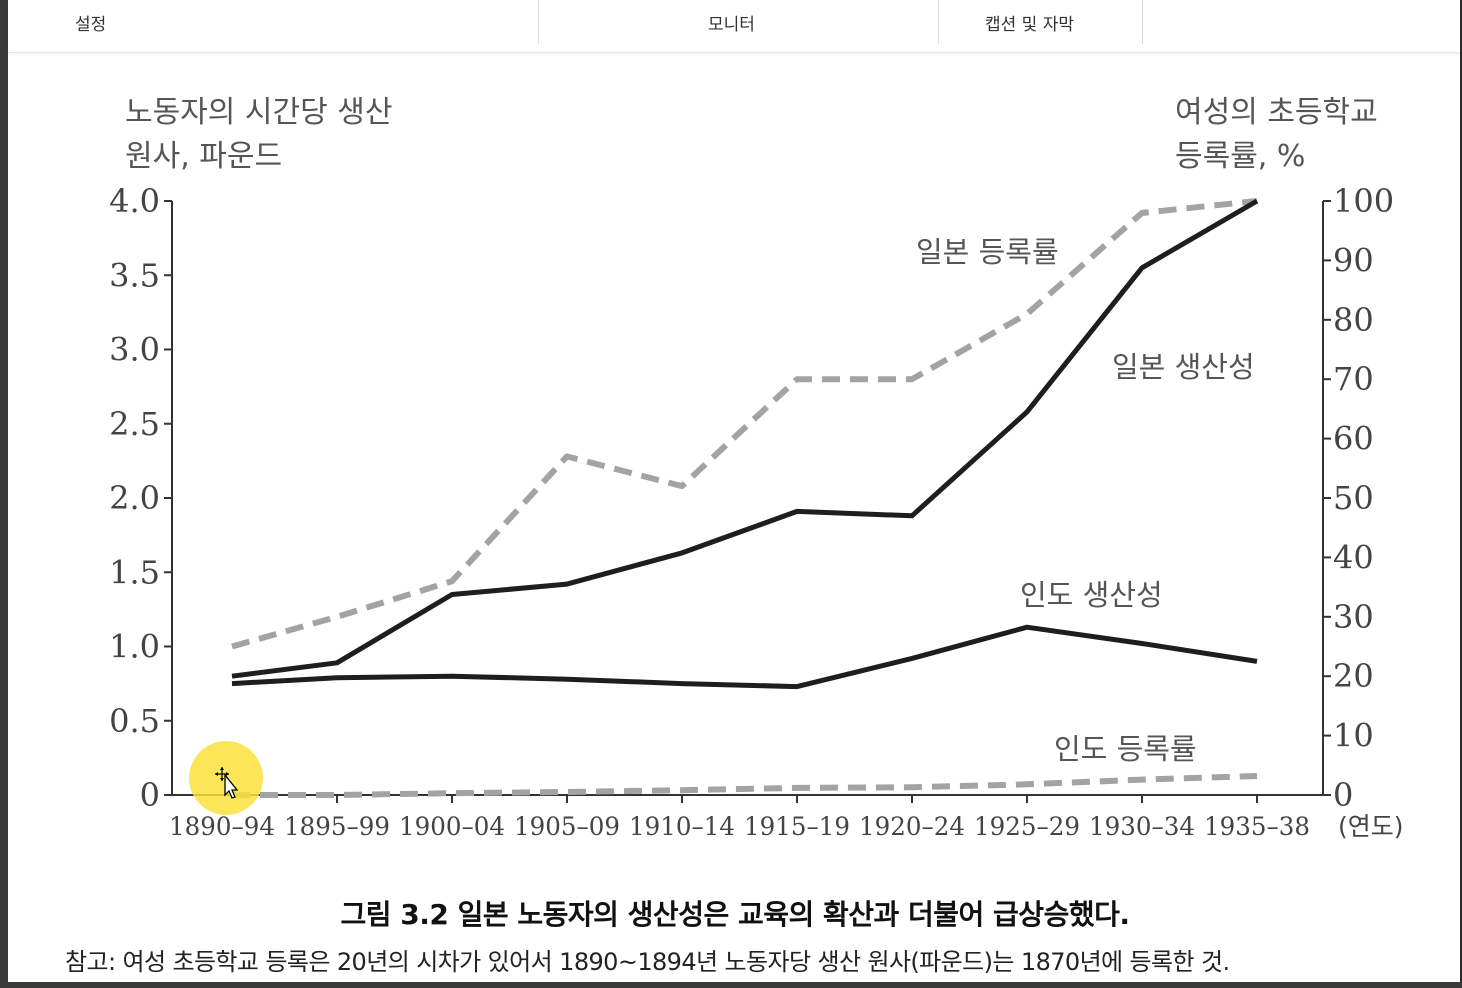 The height and width of the screenshot is (988, 1462). I want to click on x-tick-label: 1910–14, so click(682, 826).